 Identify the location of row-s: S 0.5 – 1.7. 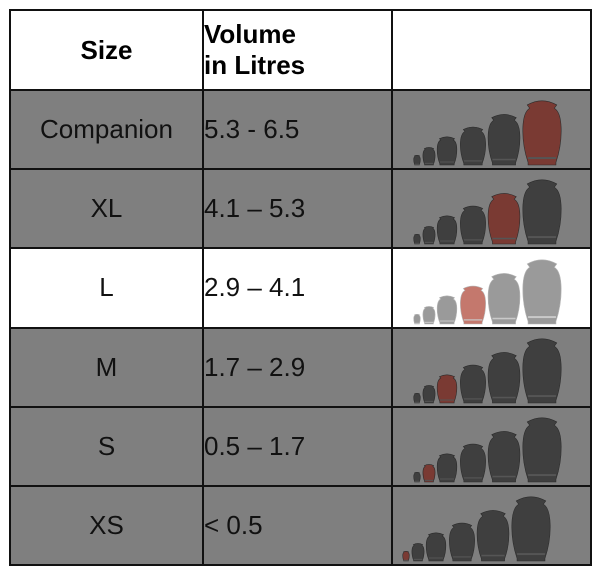
(300, 446).